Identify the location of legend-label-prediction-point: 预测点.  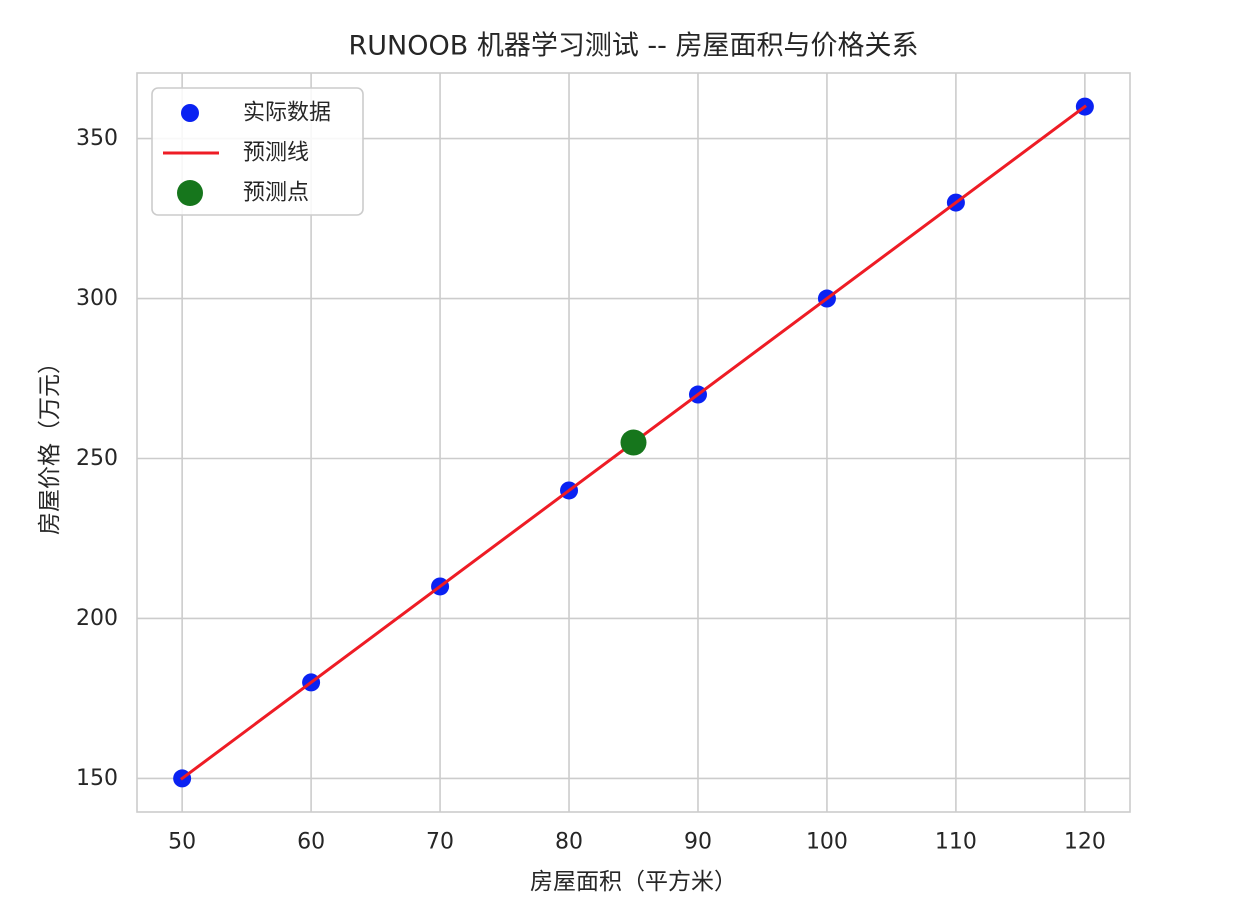
(276, 193).